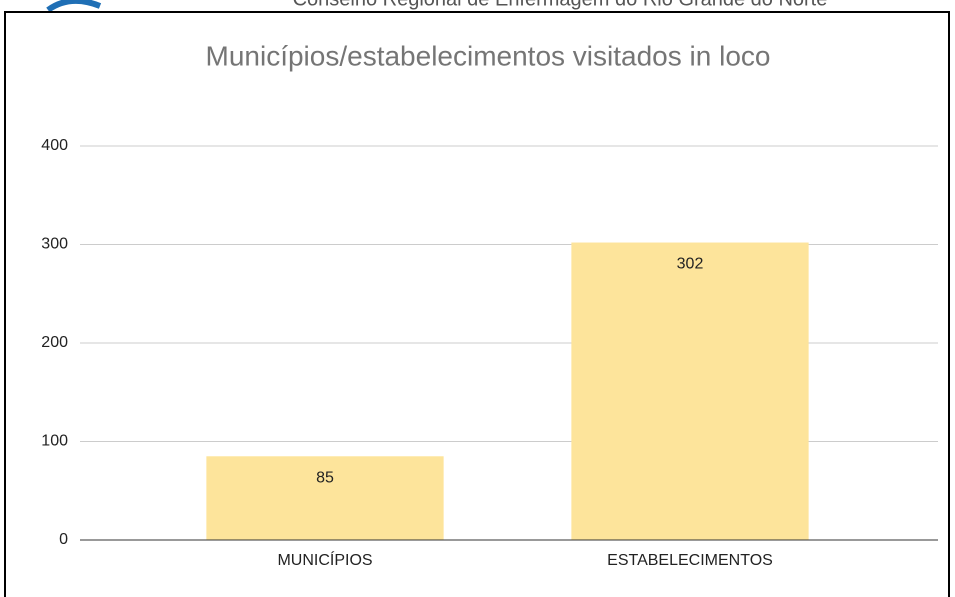 This screenshot has width=955, height=597. I want to click on logo, so click(74, 6).